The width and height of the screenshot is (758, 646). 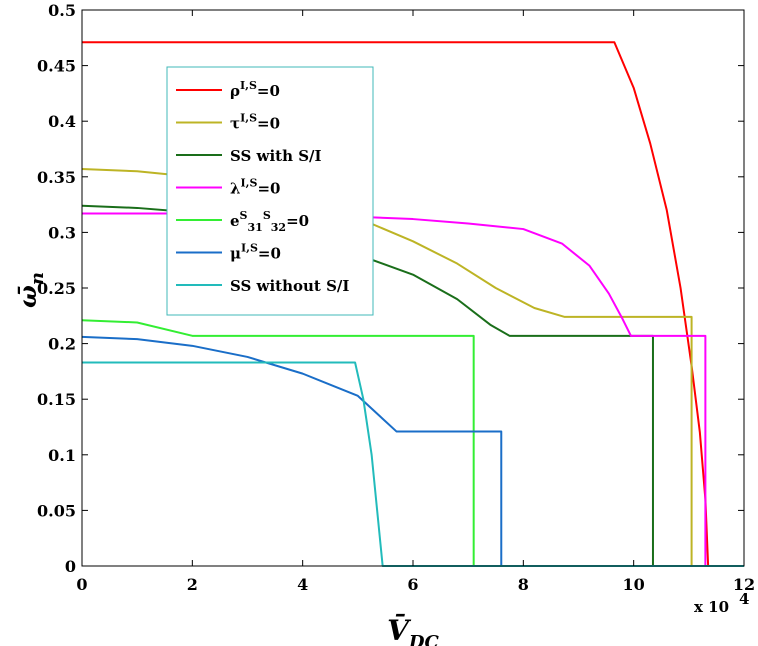 I want to click on x-tick-label: 8, so click(x=523, y=584).